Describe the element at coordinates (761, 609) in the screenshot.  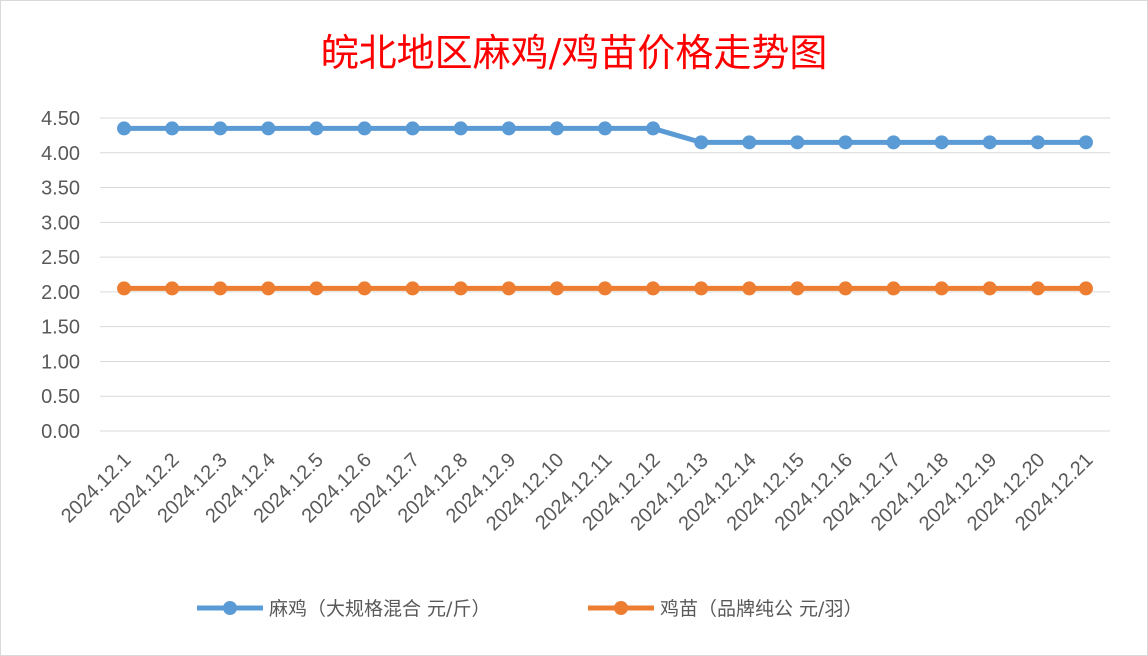
I see `legend-label: 鸡苗（品牌纯公 元/羽）` at that location.